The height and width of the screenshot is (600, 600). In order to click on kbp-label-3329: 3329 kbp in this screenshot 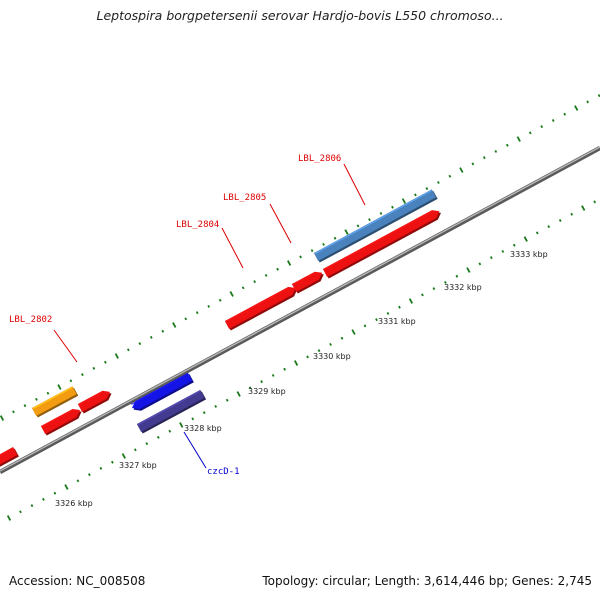, I will do `click(267, 391)`.